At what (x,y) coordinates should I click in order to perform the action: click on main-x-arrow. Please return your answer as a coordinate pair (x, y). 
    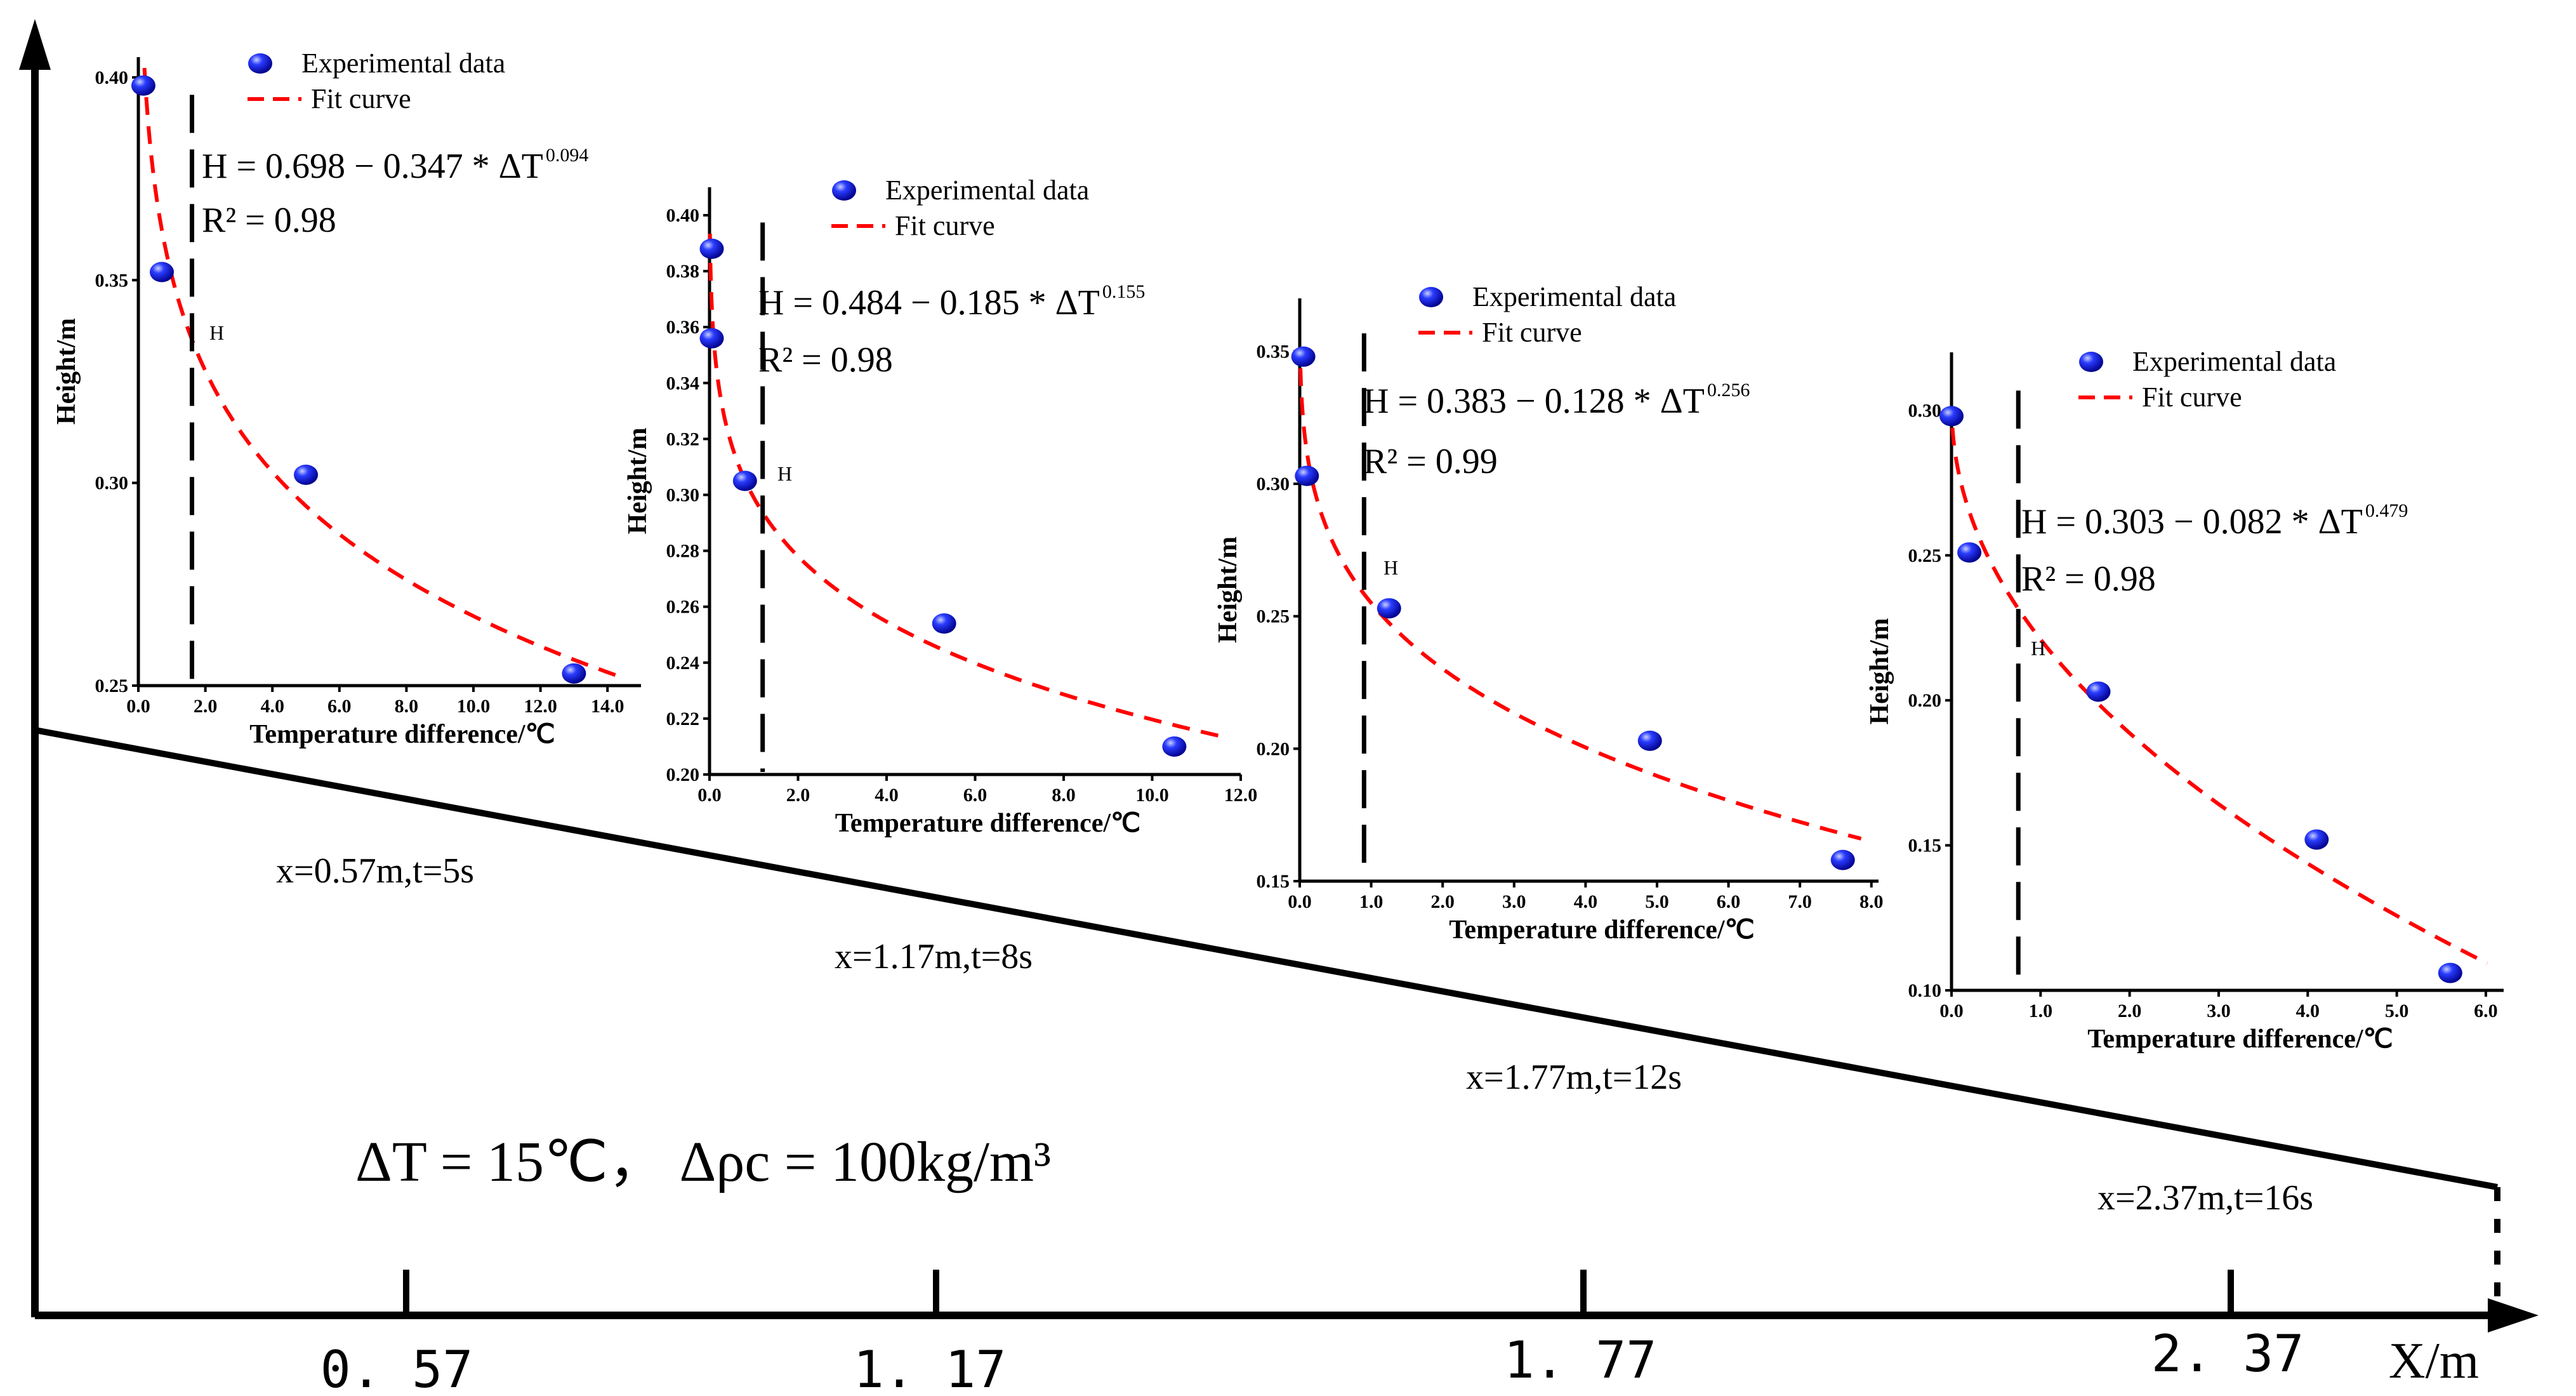
    Looking at the image, I should click on (2513, 1315).